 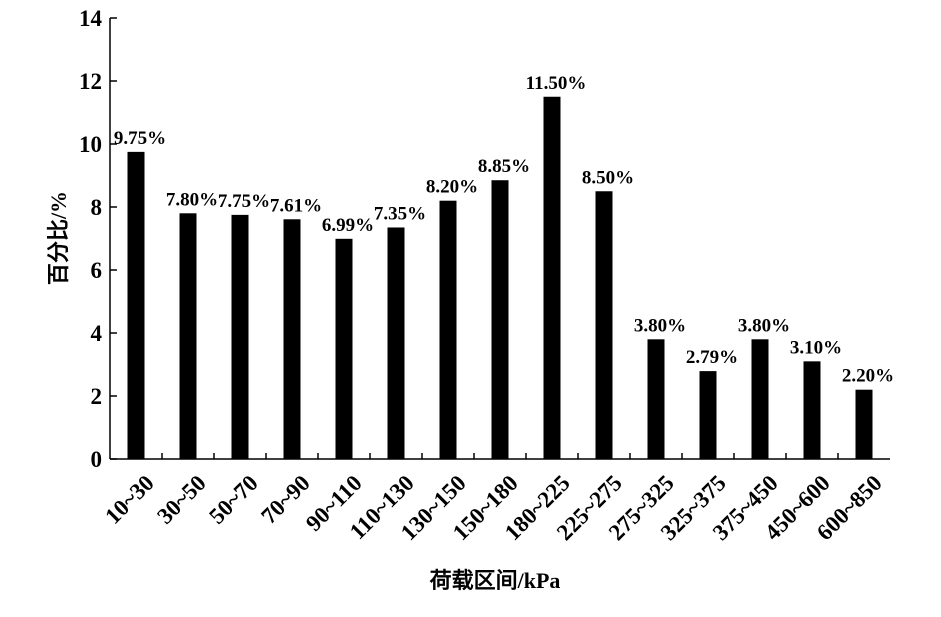 I want to click on value-label: 8.50%, so click(x=608, y=177).